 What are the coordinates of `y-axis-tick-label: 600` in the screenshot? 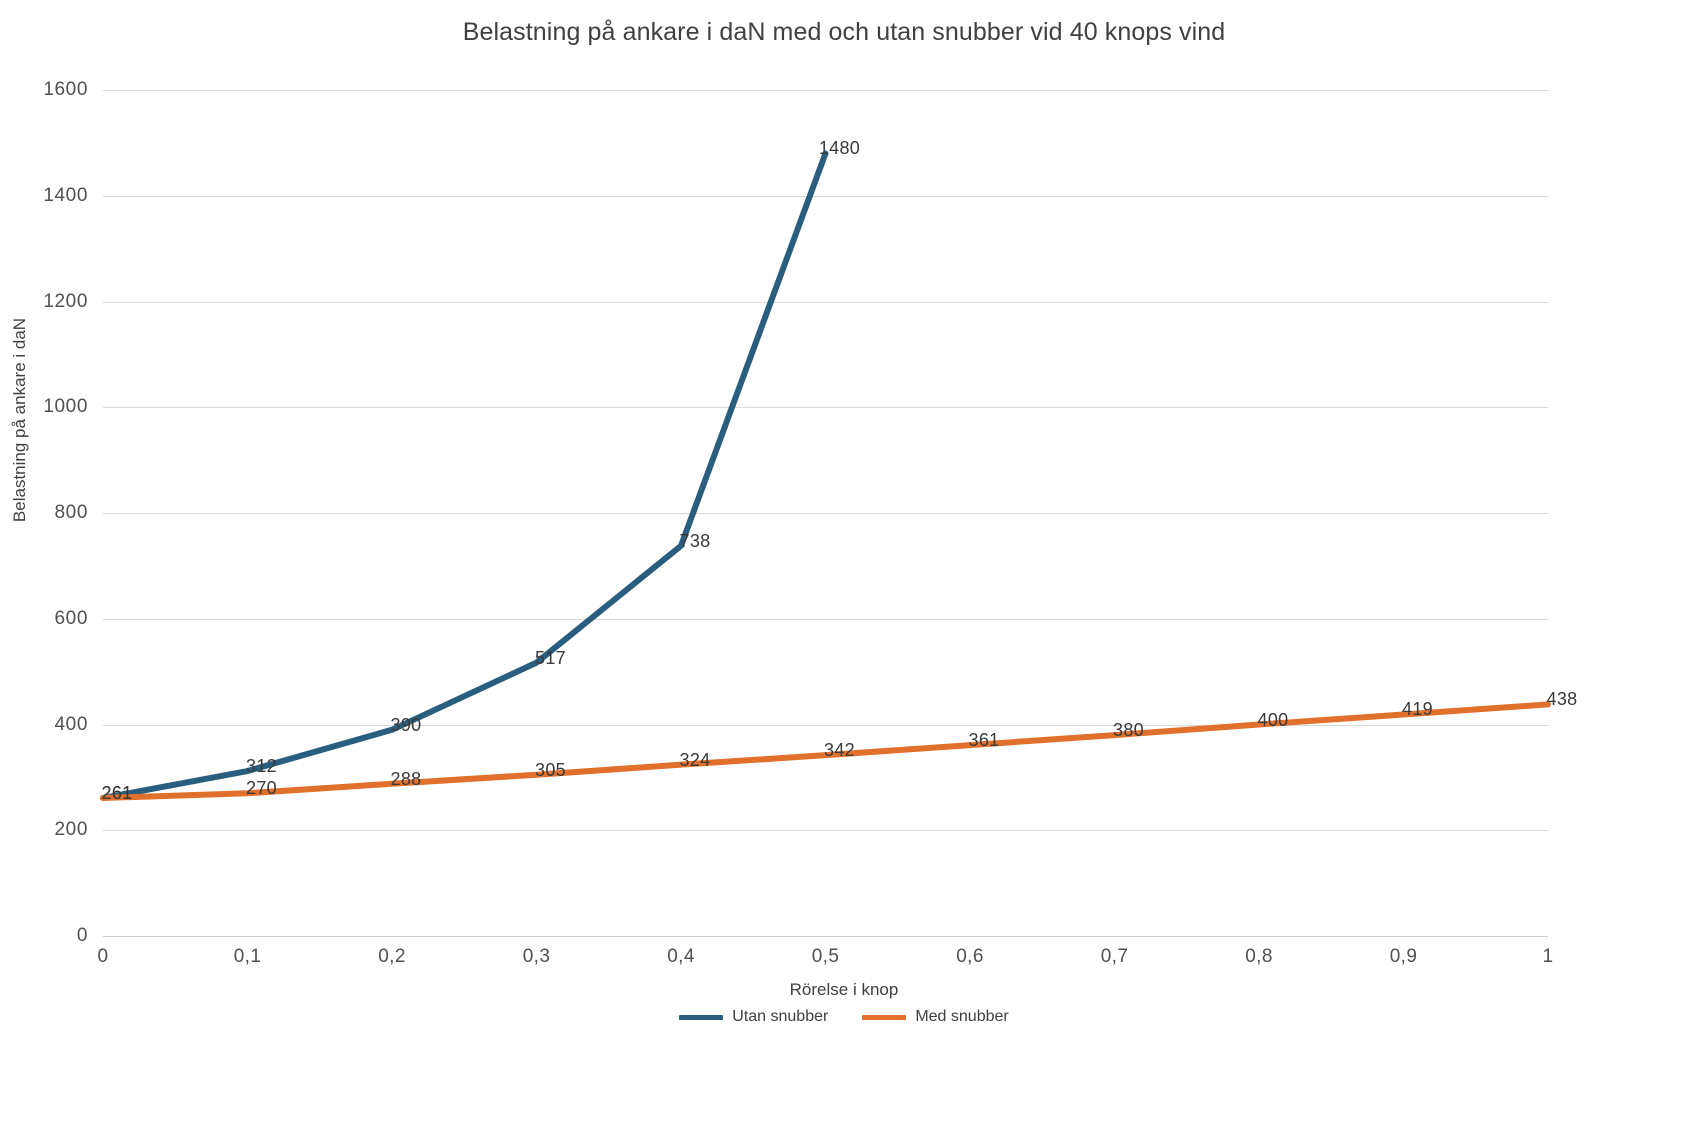 It's located at (71, 618).